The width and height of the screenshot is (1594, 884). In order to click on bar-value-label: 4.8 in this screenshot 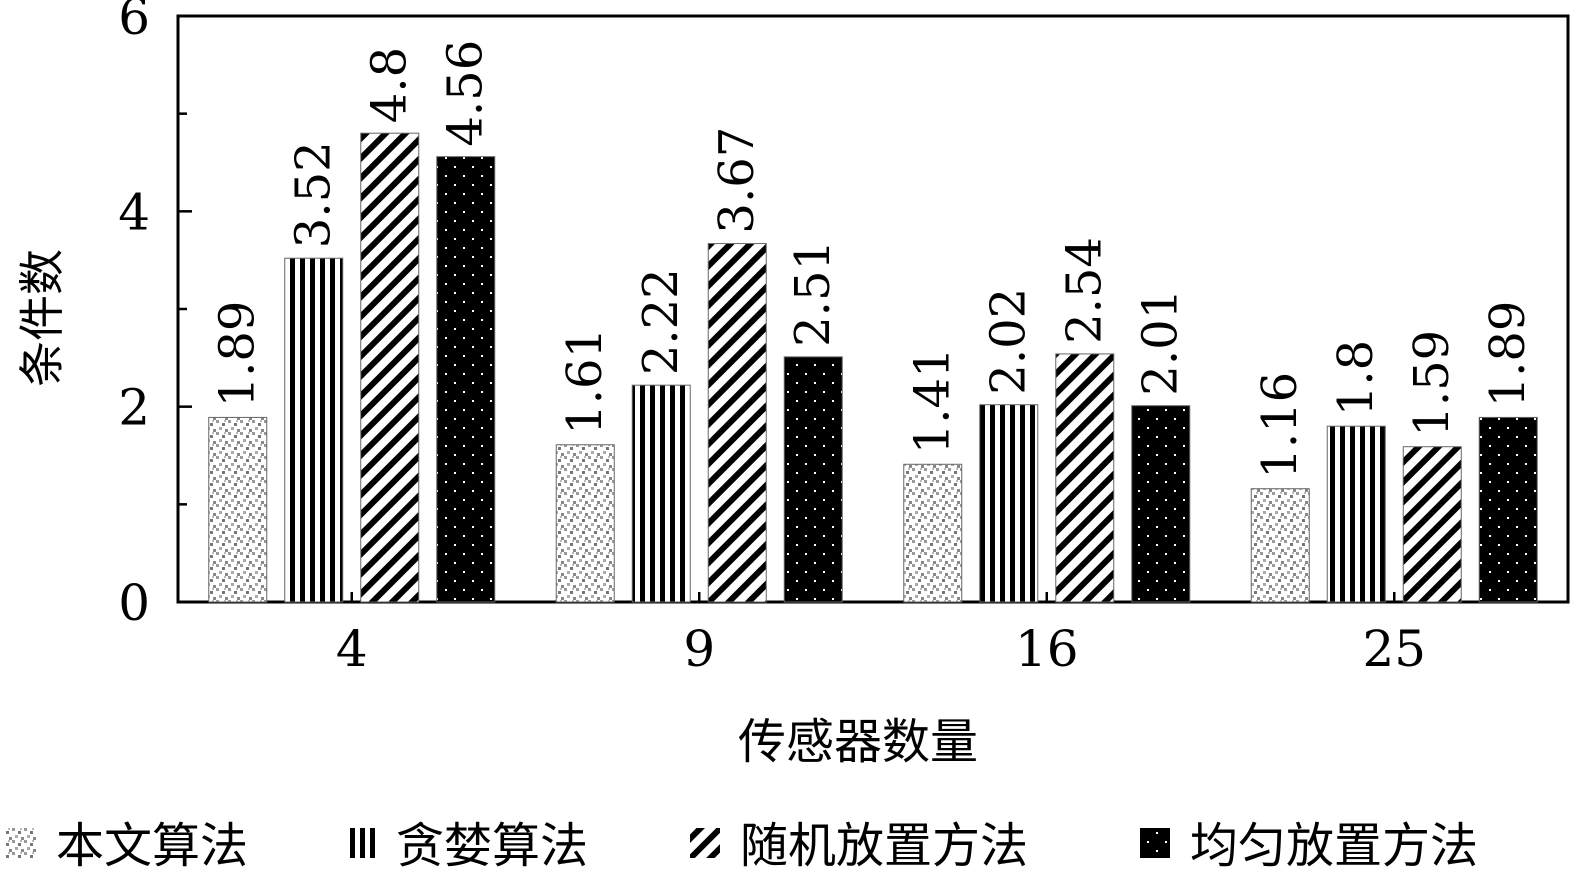, I will do `click(390, 85)`.